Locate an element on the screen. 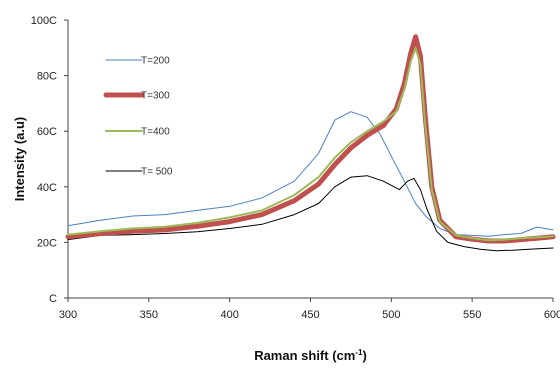 This screenshot has height=368, width=560. x-tick-label: 550 is located at coordinates (472, 315).